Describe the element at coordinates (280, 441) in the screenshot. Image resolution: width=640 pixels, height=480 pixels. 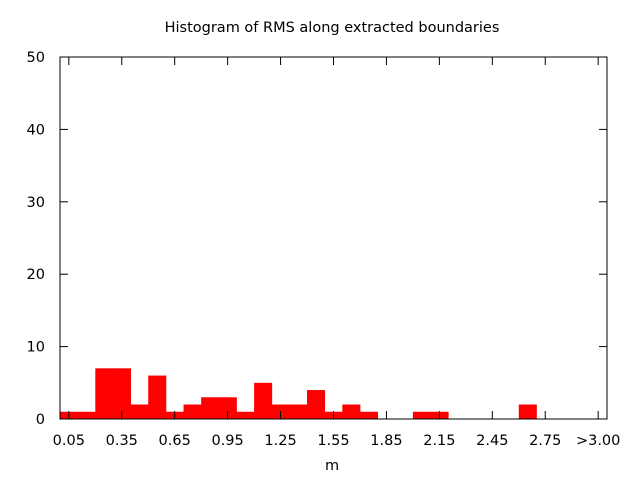
I see `x-tick-label: 1.25` at that location.